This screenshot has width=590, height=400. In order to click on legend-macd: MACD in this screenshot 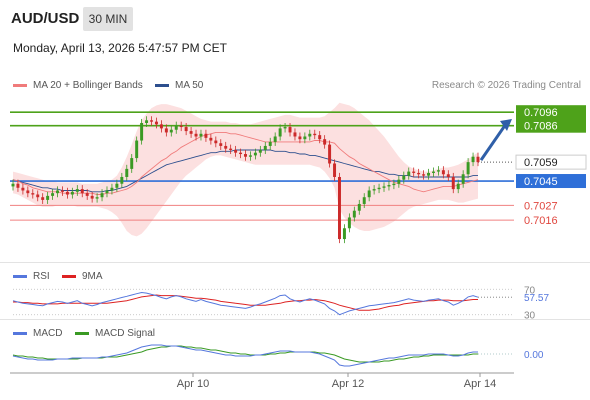, I will do `click(37, 333)`.